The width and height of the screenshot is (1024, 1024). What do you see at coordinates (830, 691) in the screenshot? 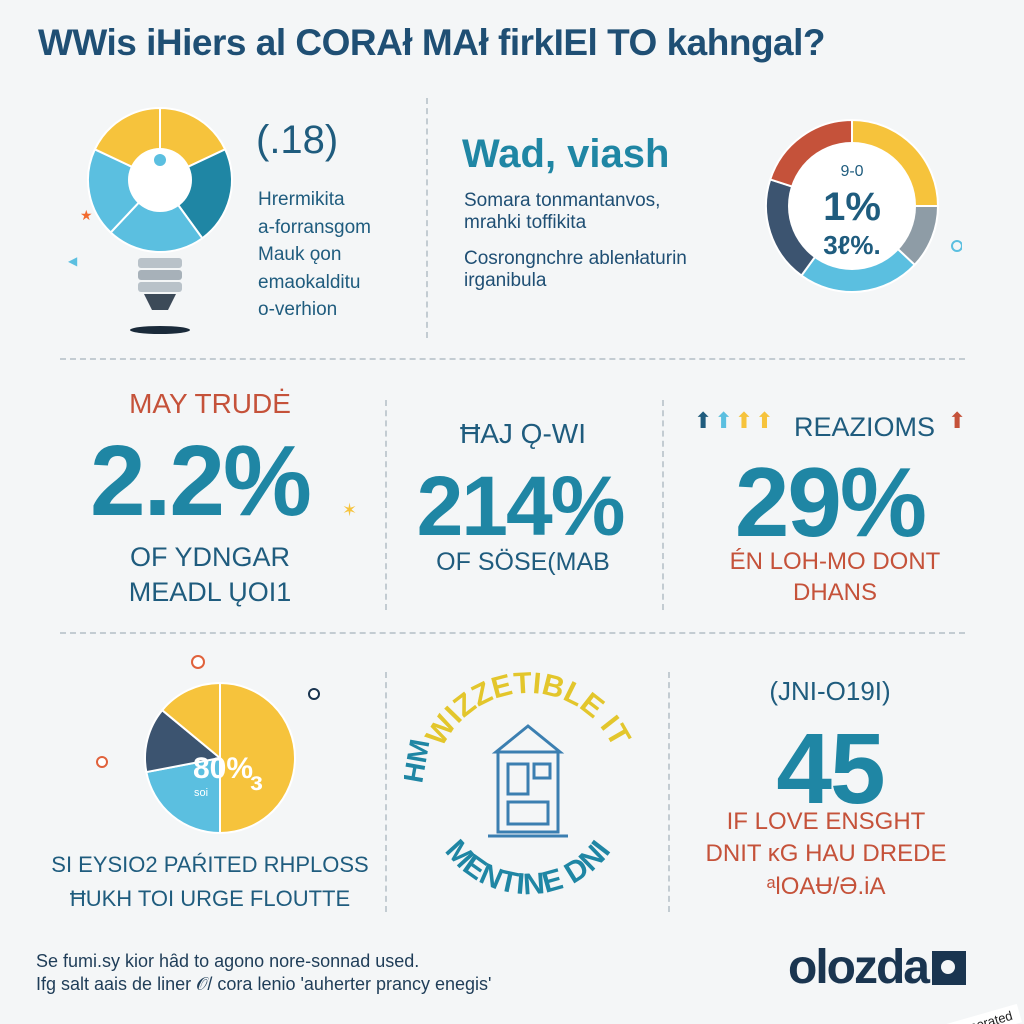
I see `stat-4-label: (JNI-O19I)` at bounding box center [830, 691].